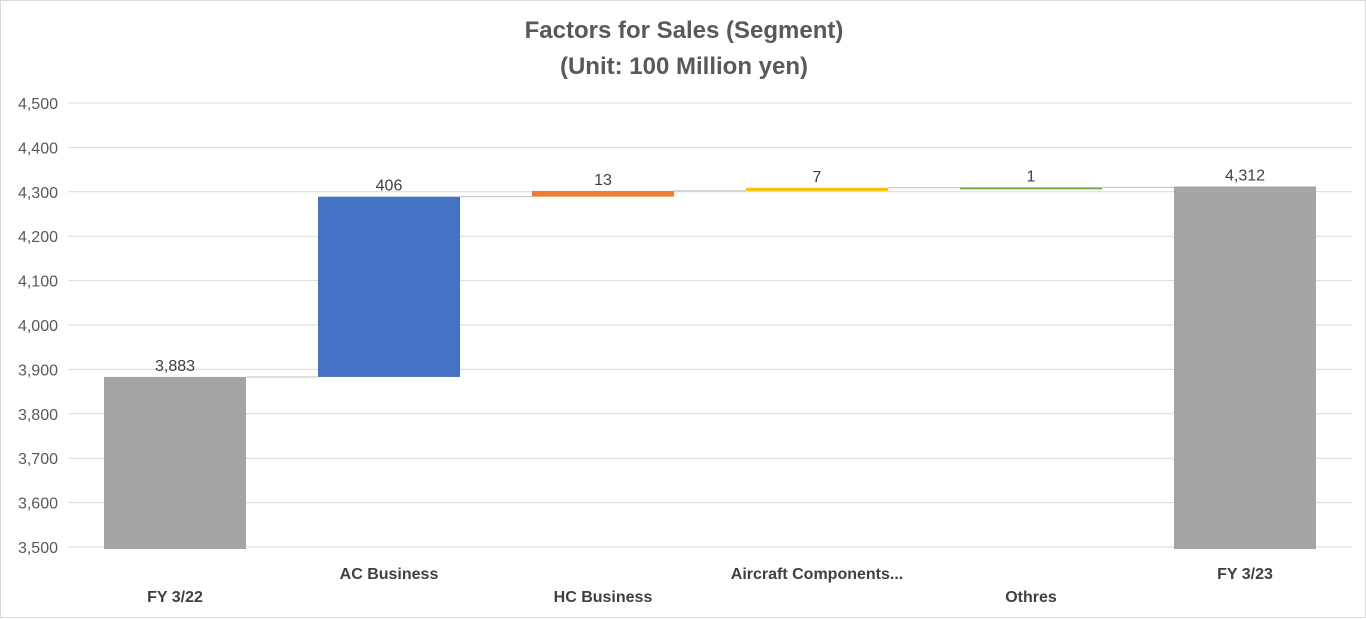 The width and height of the screenshot is (1366, 619). What do you see at coordinates (38, 237) in the screenshot?
I see `y-tick-label: 4,200` at bounding box center [38, 237].